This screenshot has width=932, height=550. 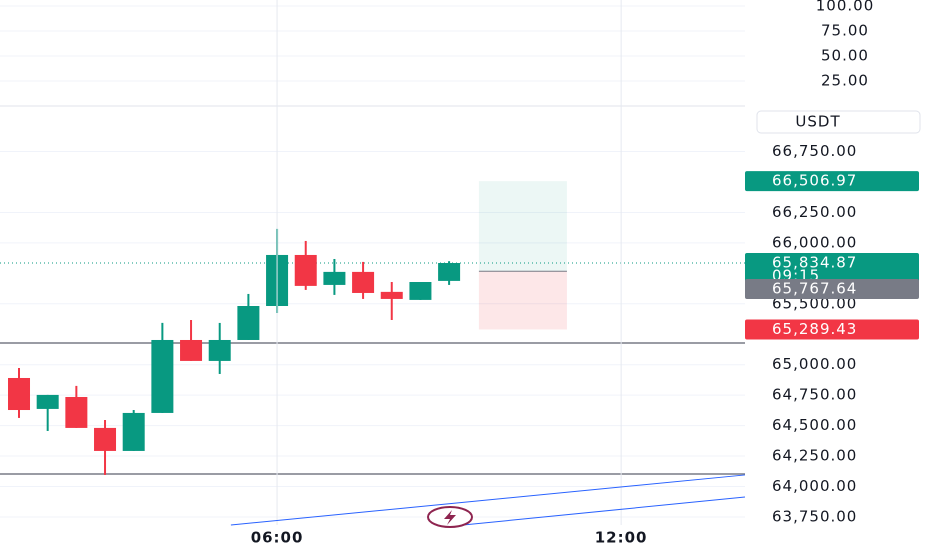 I want to click on y-tick-label: 100.00, so click(x=845, y=7).